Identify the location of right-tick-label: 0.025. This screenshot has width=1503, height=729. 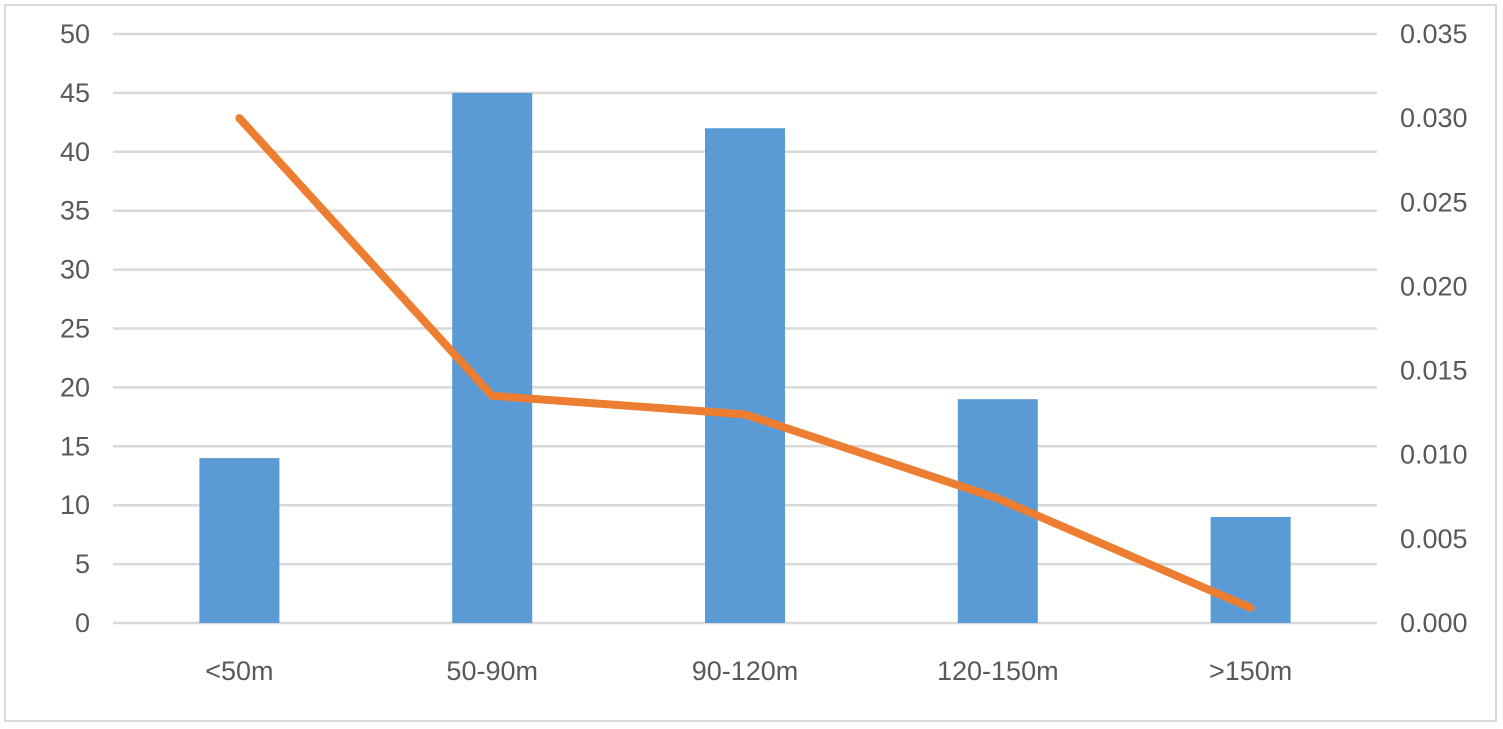
(1434, 202).